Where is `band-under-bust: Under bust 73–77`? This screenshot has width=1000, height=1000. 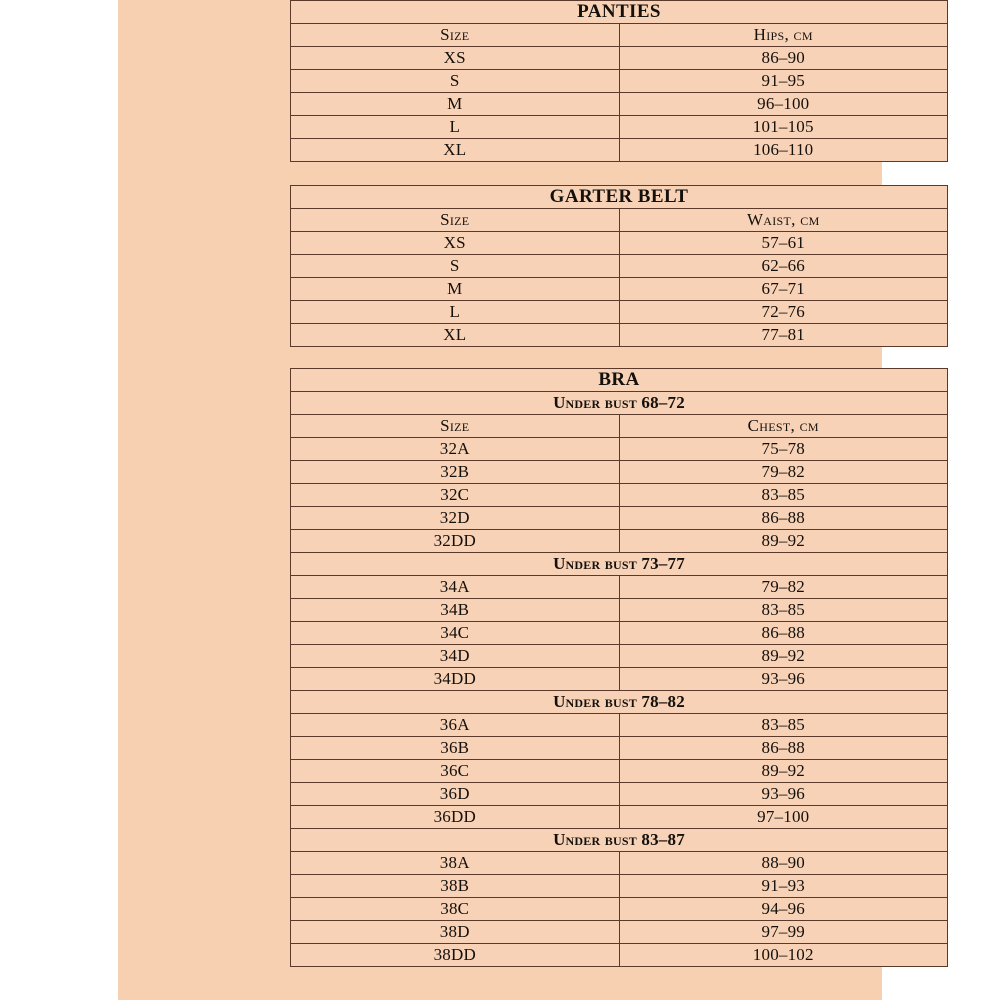
band-under-bust: Under bust 73–77 is located at coordinates (619, 564).